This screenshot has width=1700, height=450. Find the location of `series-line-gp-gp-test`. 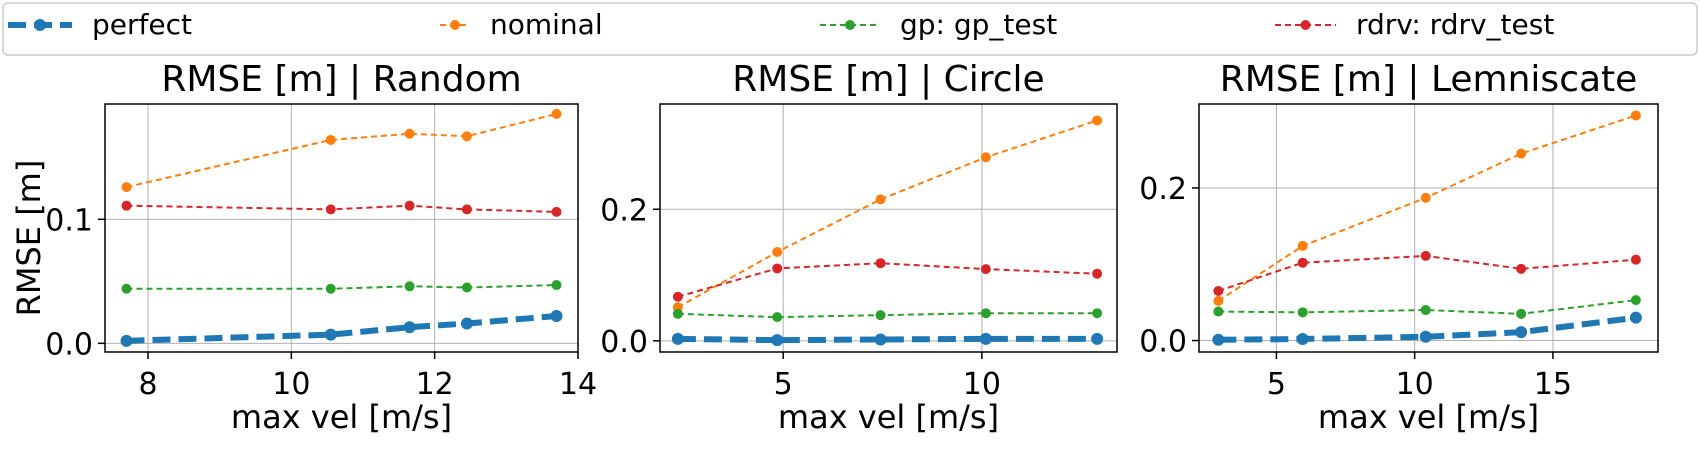

series-line-gp-gp-test is located at coordinates (887, 315).